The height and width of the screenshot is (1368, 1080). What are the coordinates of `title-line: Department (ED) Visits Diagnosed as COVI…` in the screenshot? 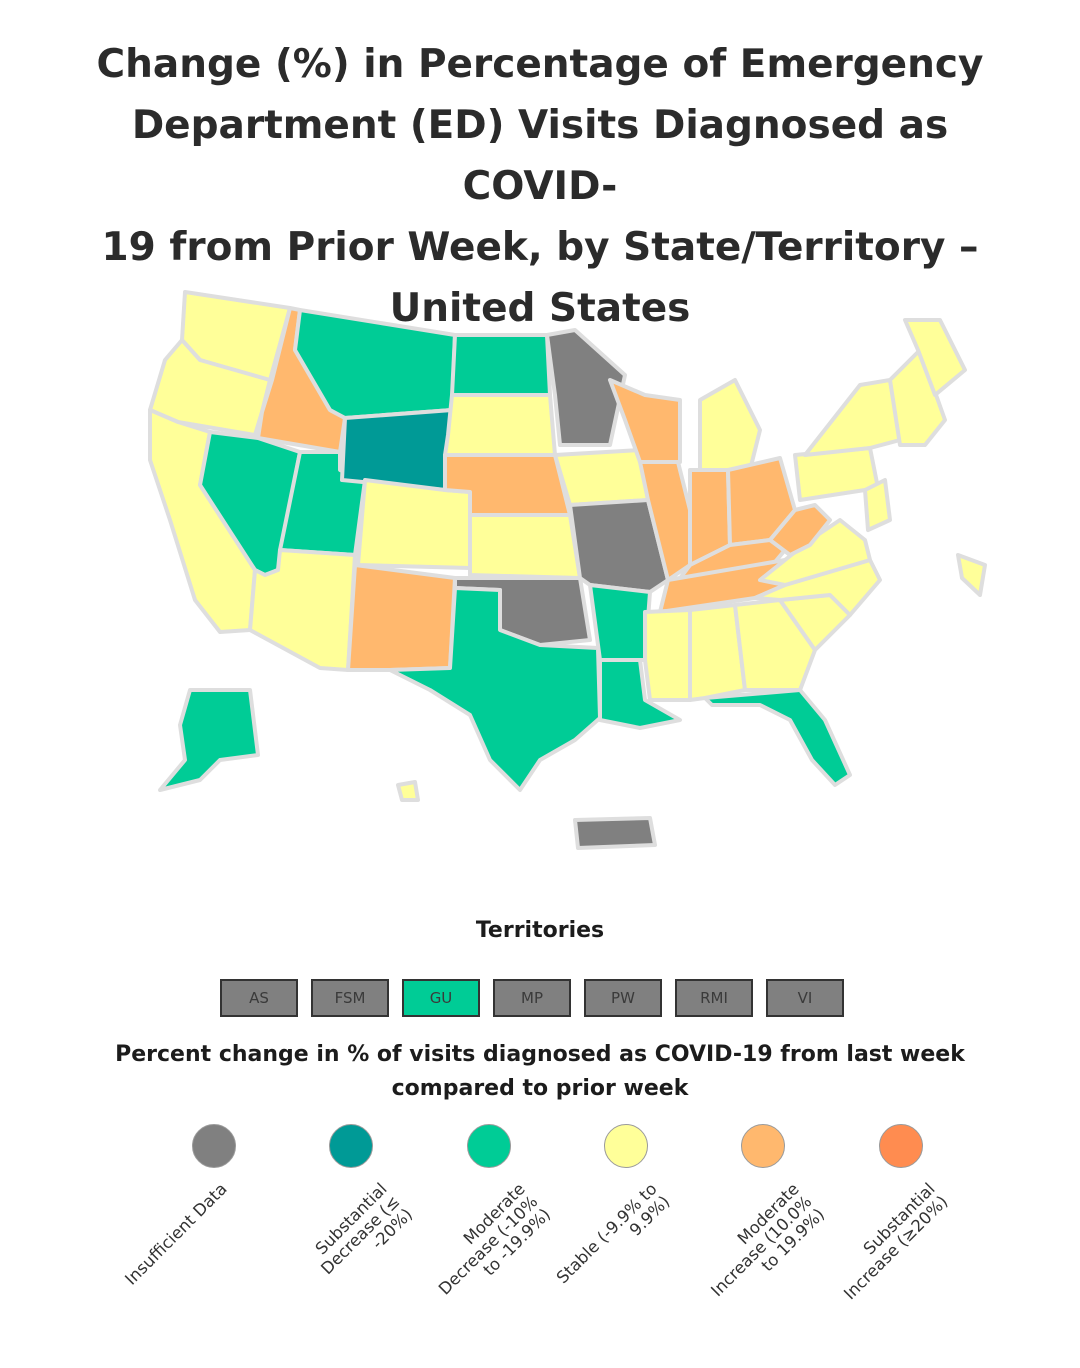 It's located at (540, 156).